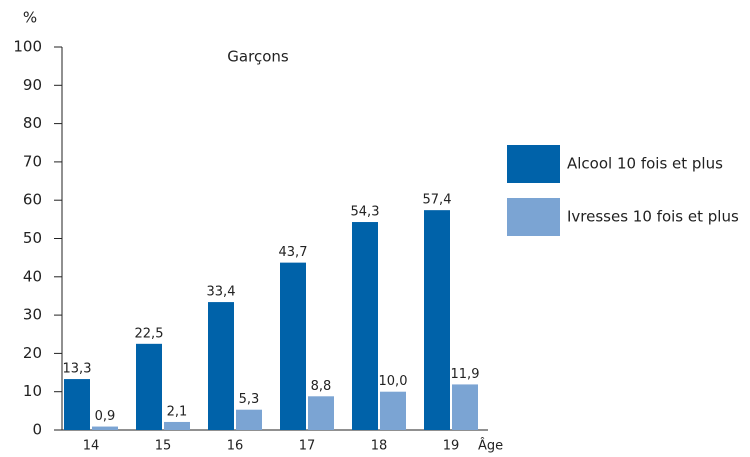 The image size is (750, 457). Describe the element at coordinates (177, 411) in the screenshot. I see `value-label: 2,1` at that location.